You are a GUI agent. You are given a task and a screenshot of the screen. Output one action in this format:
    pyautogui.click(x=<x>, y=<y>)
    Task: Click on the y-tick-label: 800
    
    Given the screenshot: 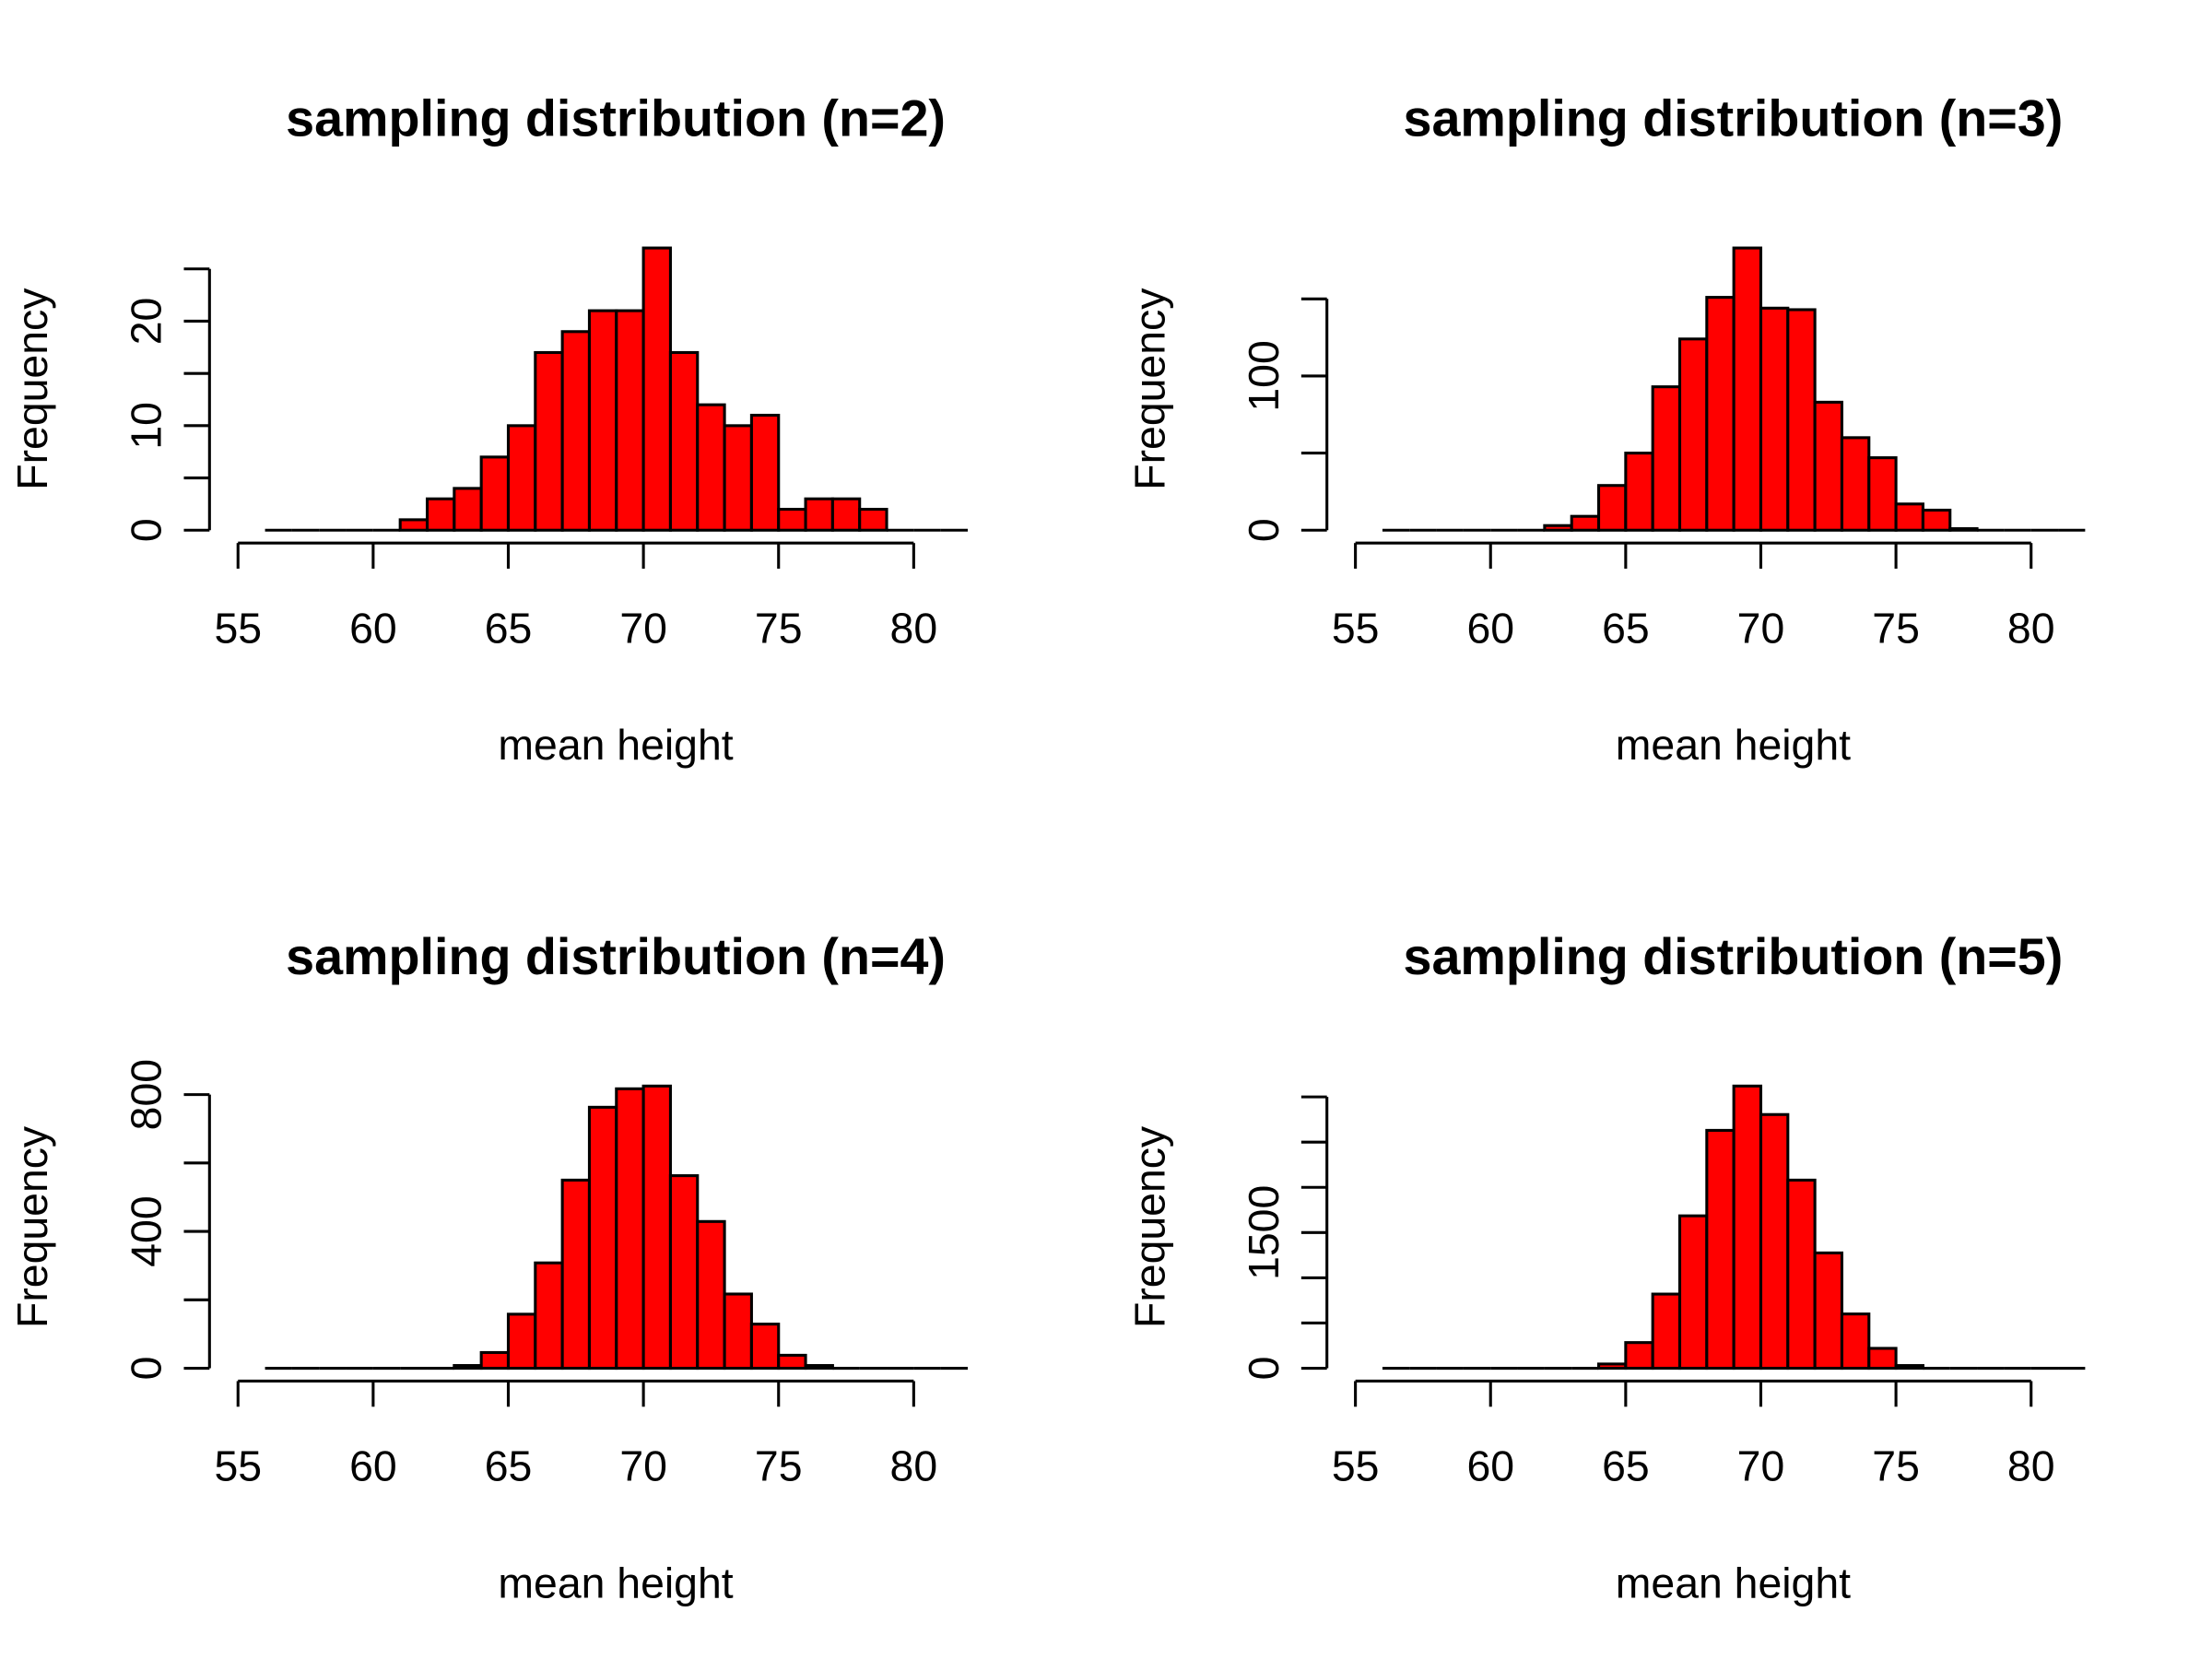 What is the action you would take?
    pyautogui.click(x=147, y=1094)
    